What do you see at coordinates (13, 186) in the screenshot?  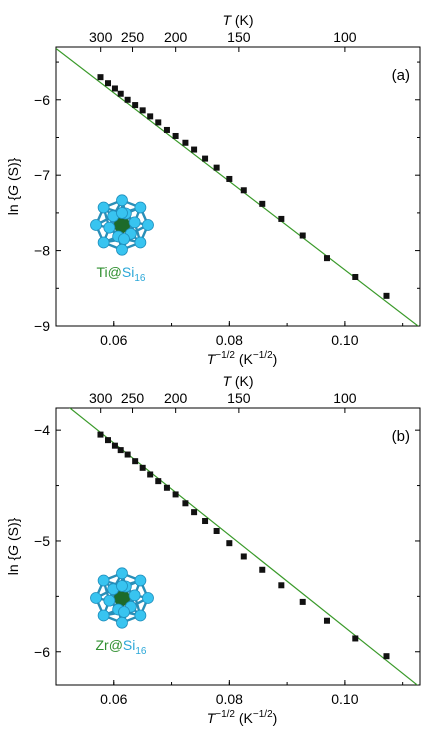 I see `y-axis-label: ln {G (S)}` at bounding box center [13, 186].